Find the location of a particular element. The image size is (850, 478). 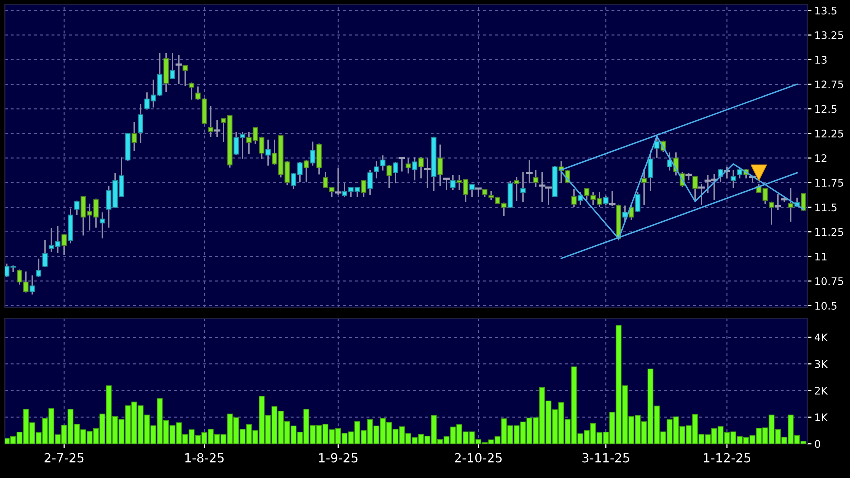

y-tick-label: 0 is located at coordinates (817, 444).